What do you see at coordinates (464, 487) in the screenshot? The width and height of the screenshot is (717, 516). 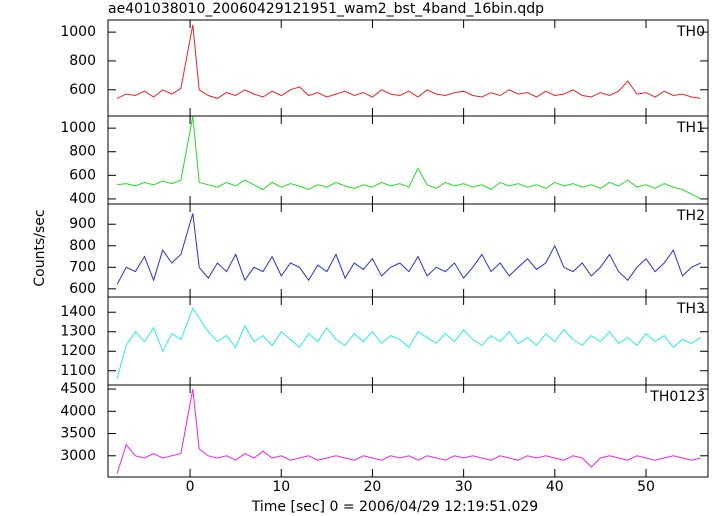 I see `x-tick-label: 30` at bounding box center [464, 487].